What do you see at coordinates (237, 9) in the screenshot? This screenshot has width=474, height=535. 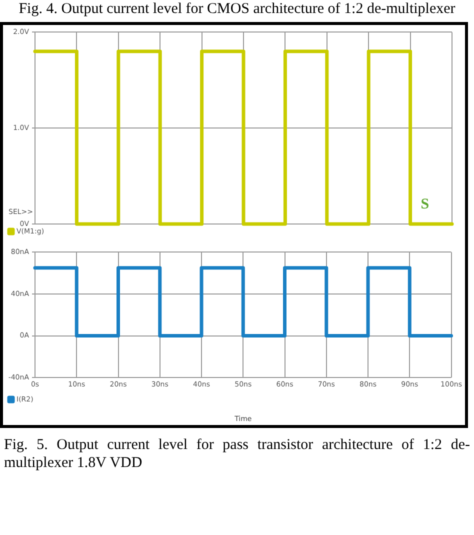 I see `caption: Fig. 4. Output current level for CMOS architecture of 1:2 de-multiplexer` at bounding box center [237, 9].